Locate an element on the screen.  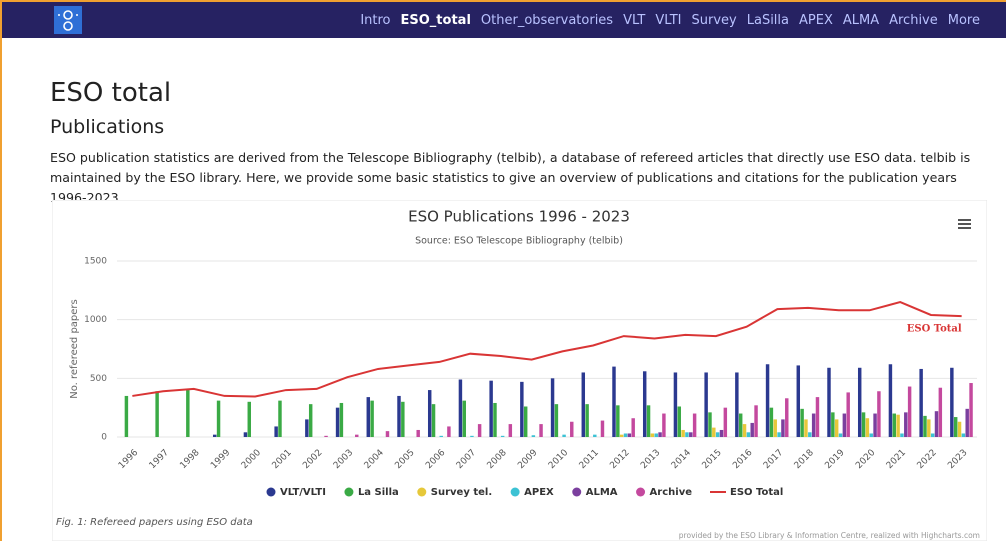
nav-item: Archive is located at coordinates (913, 20).